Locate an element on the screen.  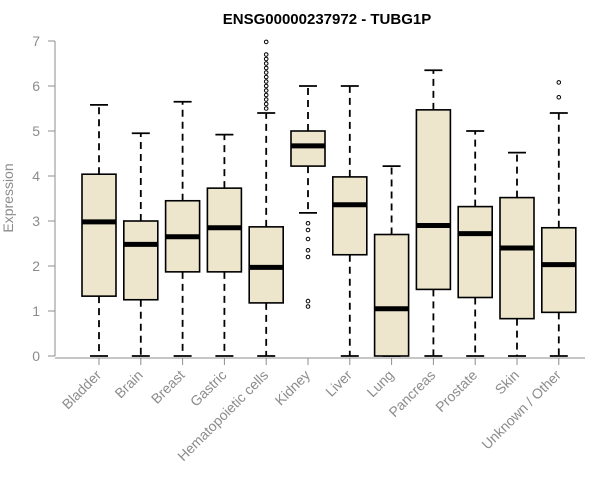
x-tick-label: Prostate is located at coordinates (456, 391).